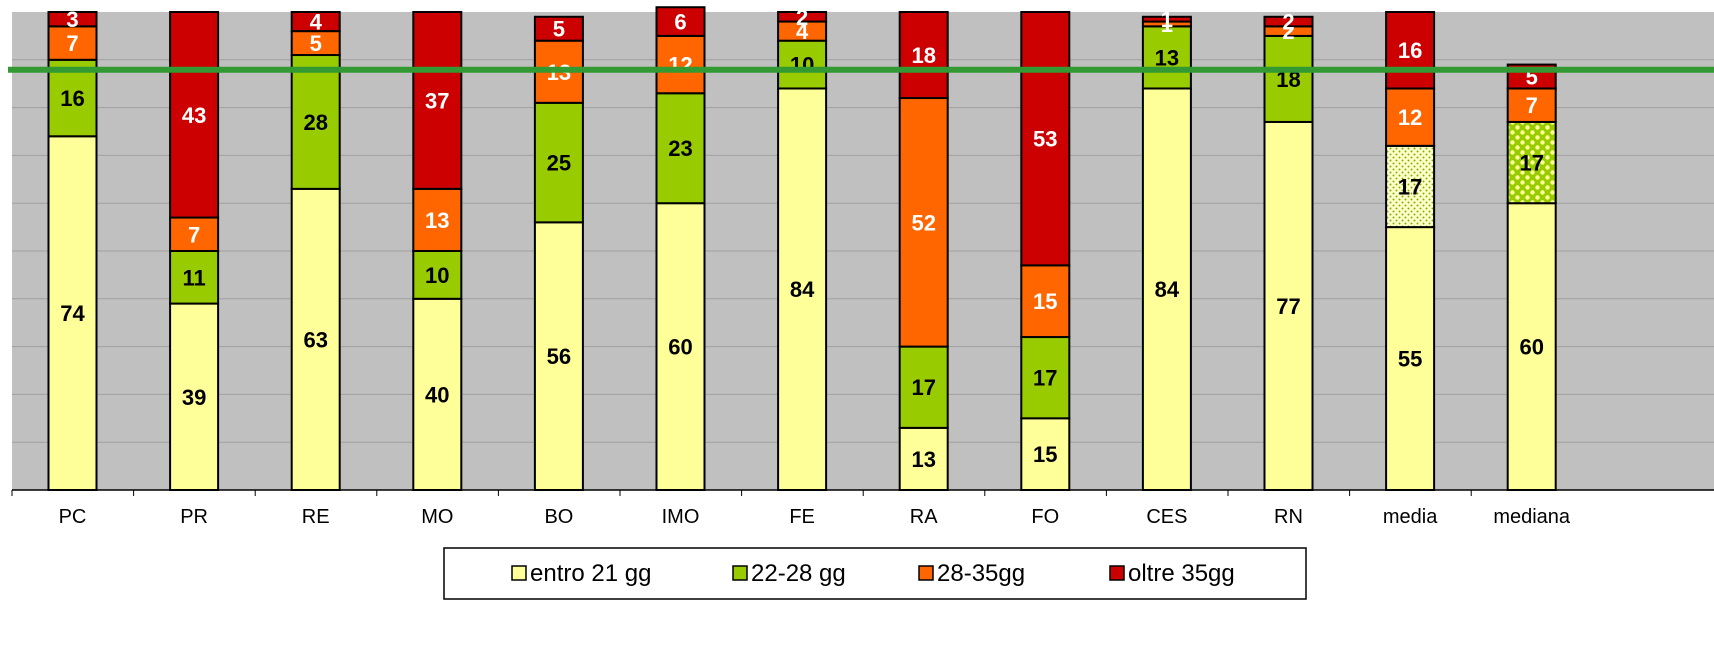 This screenshot has width=1714, height=649. I want to click on data-label: 6, so click(680, 22).